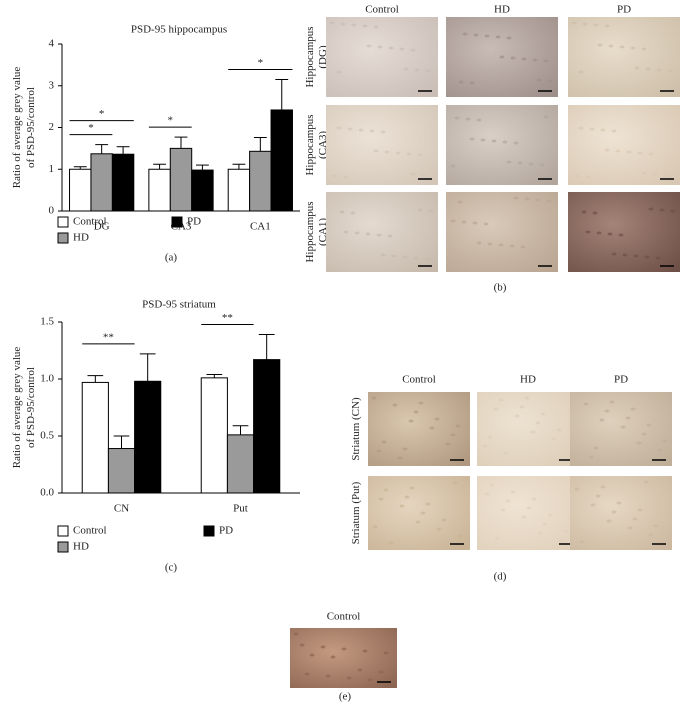  What do you see at coordinates (90, 531) in the screenshot?
I see `legend-label: Control` at bounding box center [90, 531].